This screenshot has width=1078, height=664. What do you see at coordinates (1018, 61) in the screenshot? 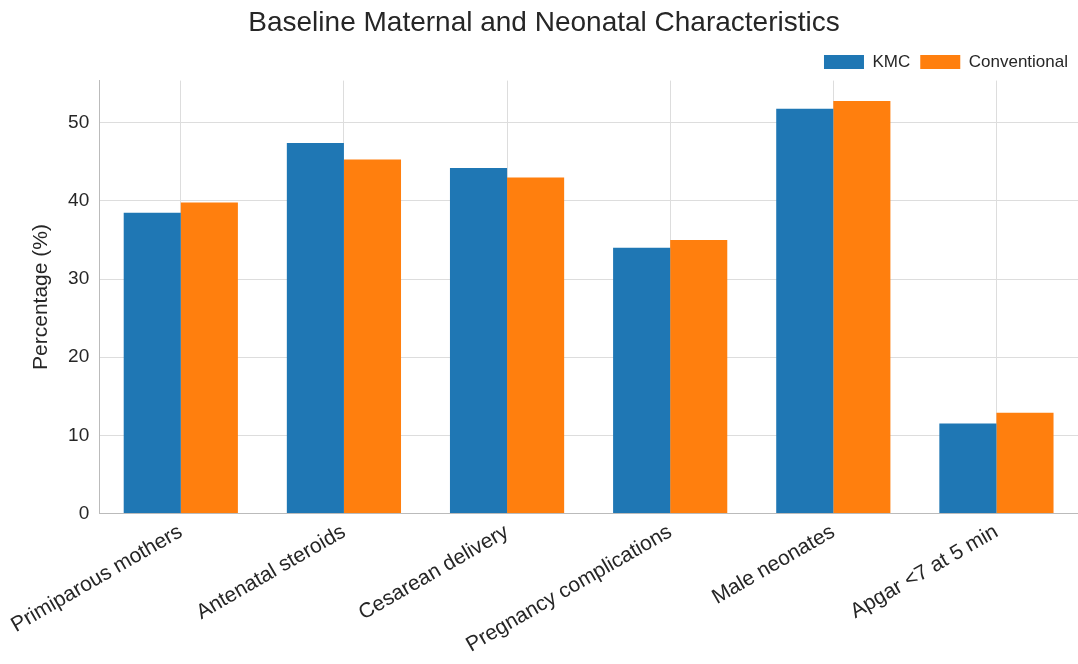
I see `legend-label: Conventional` at bounding box center [1018, 61].